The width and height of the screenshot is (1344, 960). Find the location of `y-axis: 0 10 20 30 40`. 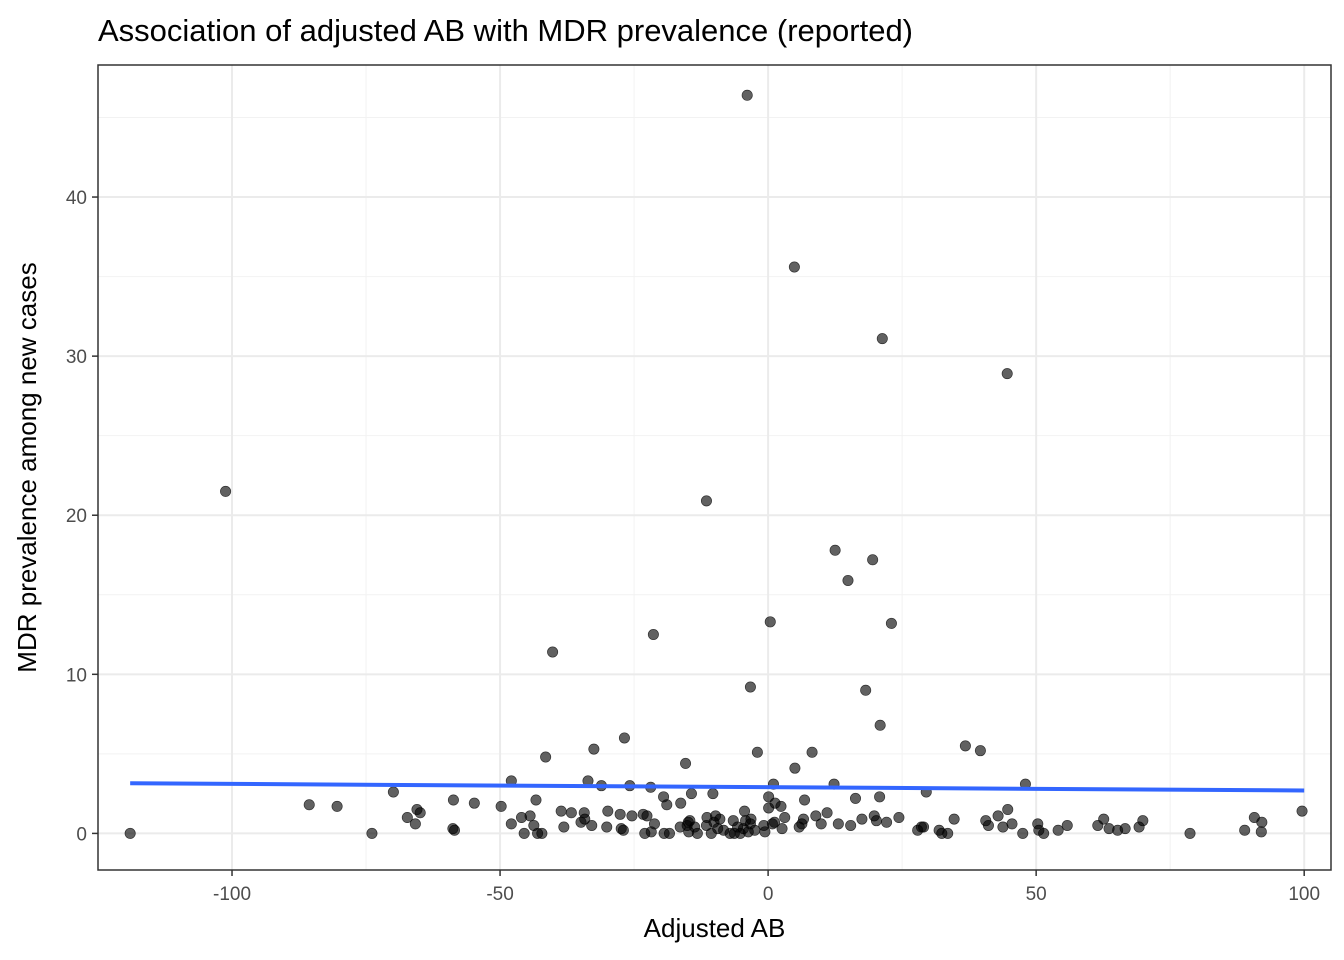

y-axis: 0 10 20 30 40 is located at coordinates (82, 516).